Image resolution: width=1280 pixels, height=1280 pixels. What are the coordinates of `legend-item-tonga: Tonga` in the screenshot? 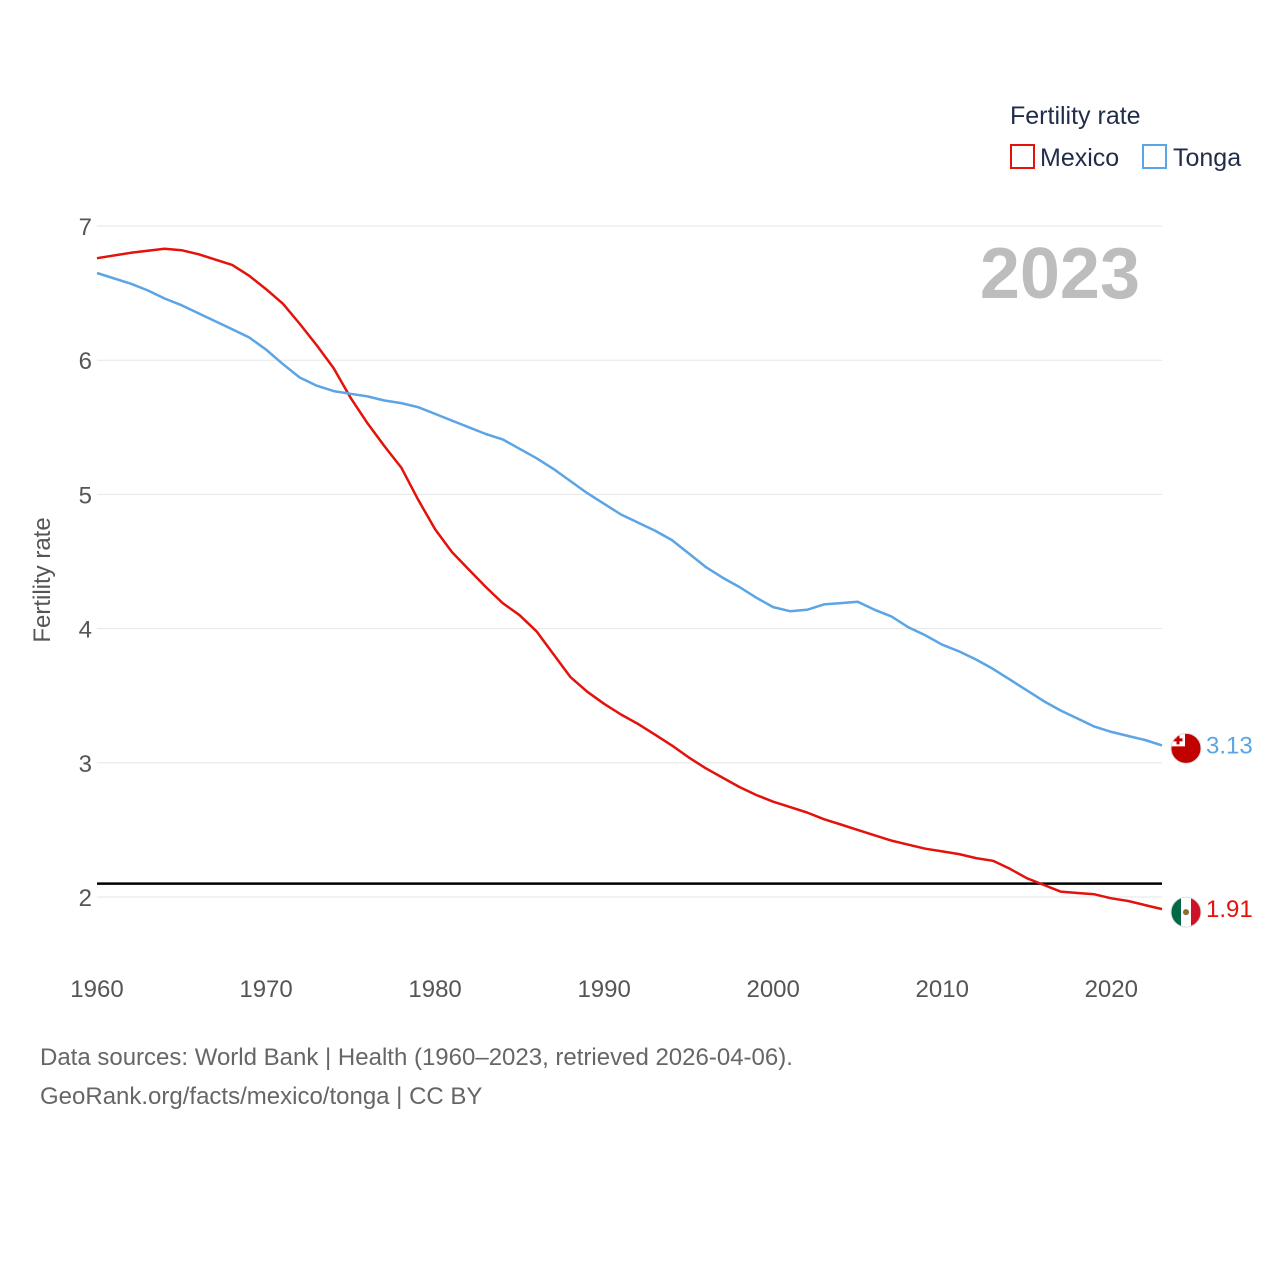 It's located at (1191, 158).